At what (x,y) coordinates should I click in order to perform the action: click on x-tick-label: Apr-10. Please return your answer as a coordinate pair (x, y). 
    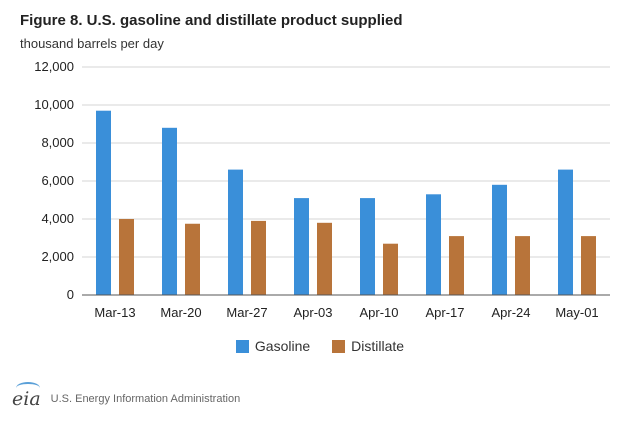
    Looking at the image, I should click on (378, 312).